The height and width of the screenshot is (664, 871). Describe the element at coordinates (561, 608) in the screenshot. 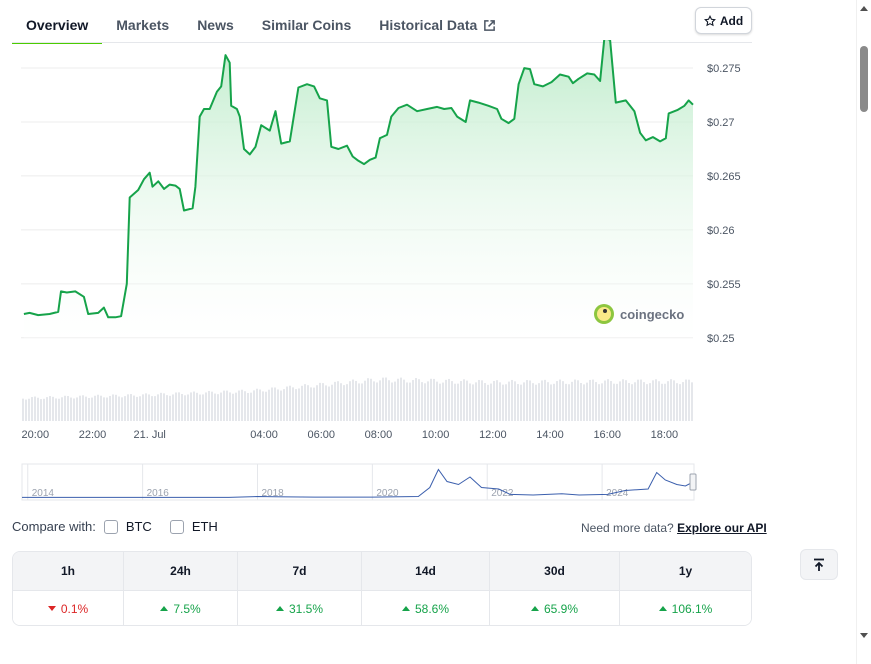

I see `change-30d-value: 65.9%` at that location.